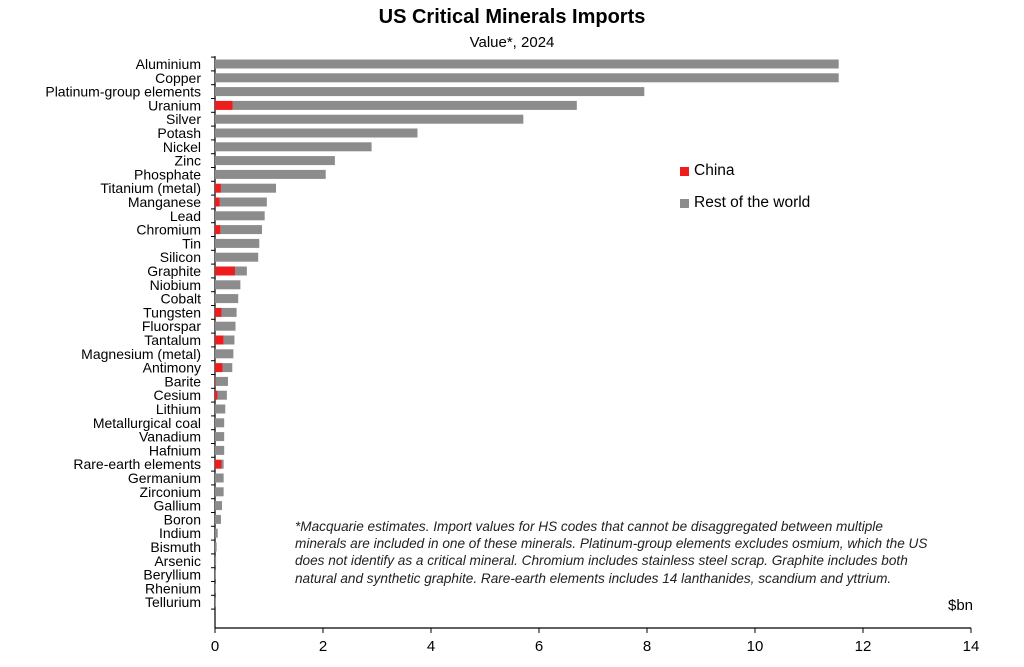  Describe the element at coordinates (170, 437) in the screenshot. I see `category-label: Vanadium` at that location.